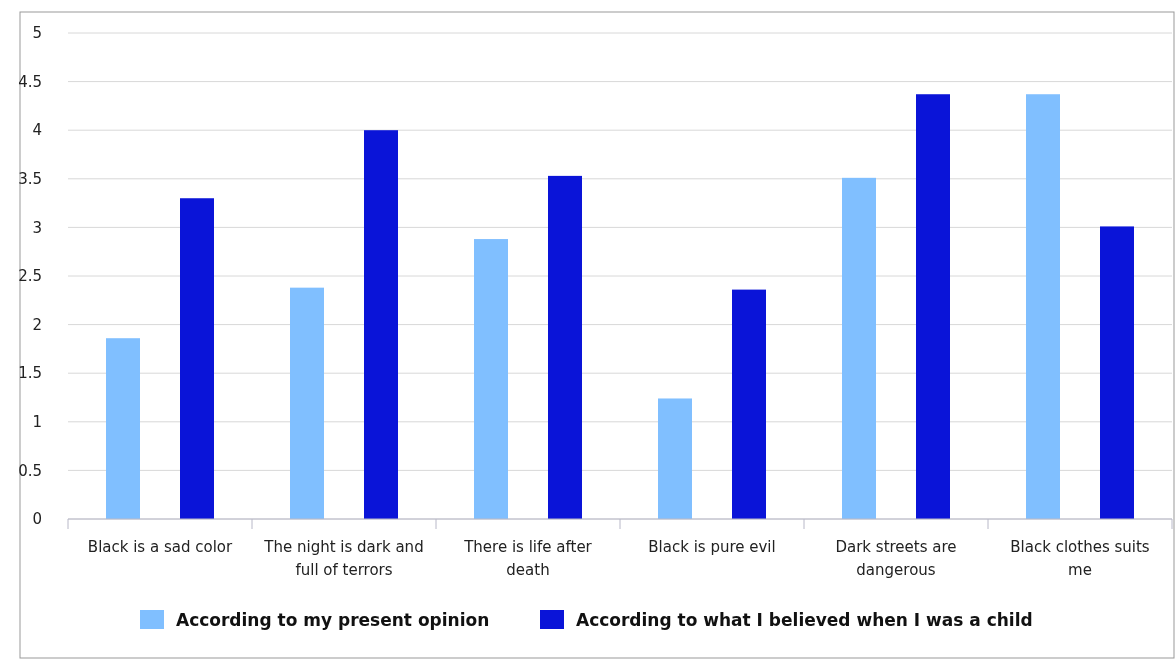  What do you see at coordinates (37, 227) in the screenshot?
I see `y-tick-label: 3` at bounding box center [37, 227].